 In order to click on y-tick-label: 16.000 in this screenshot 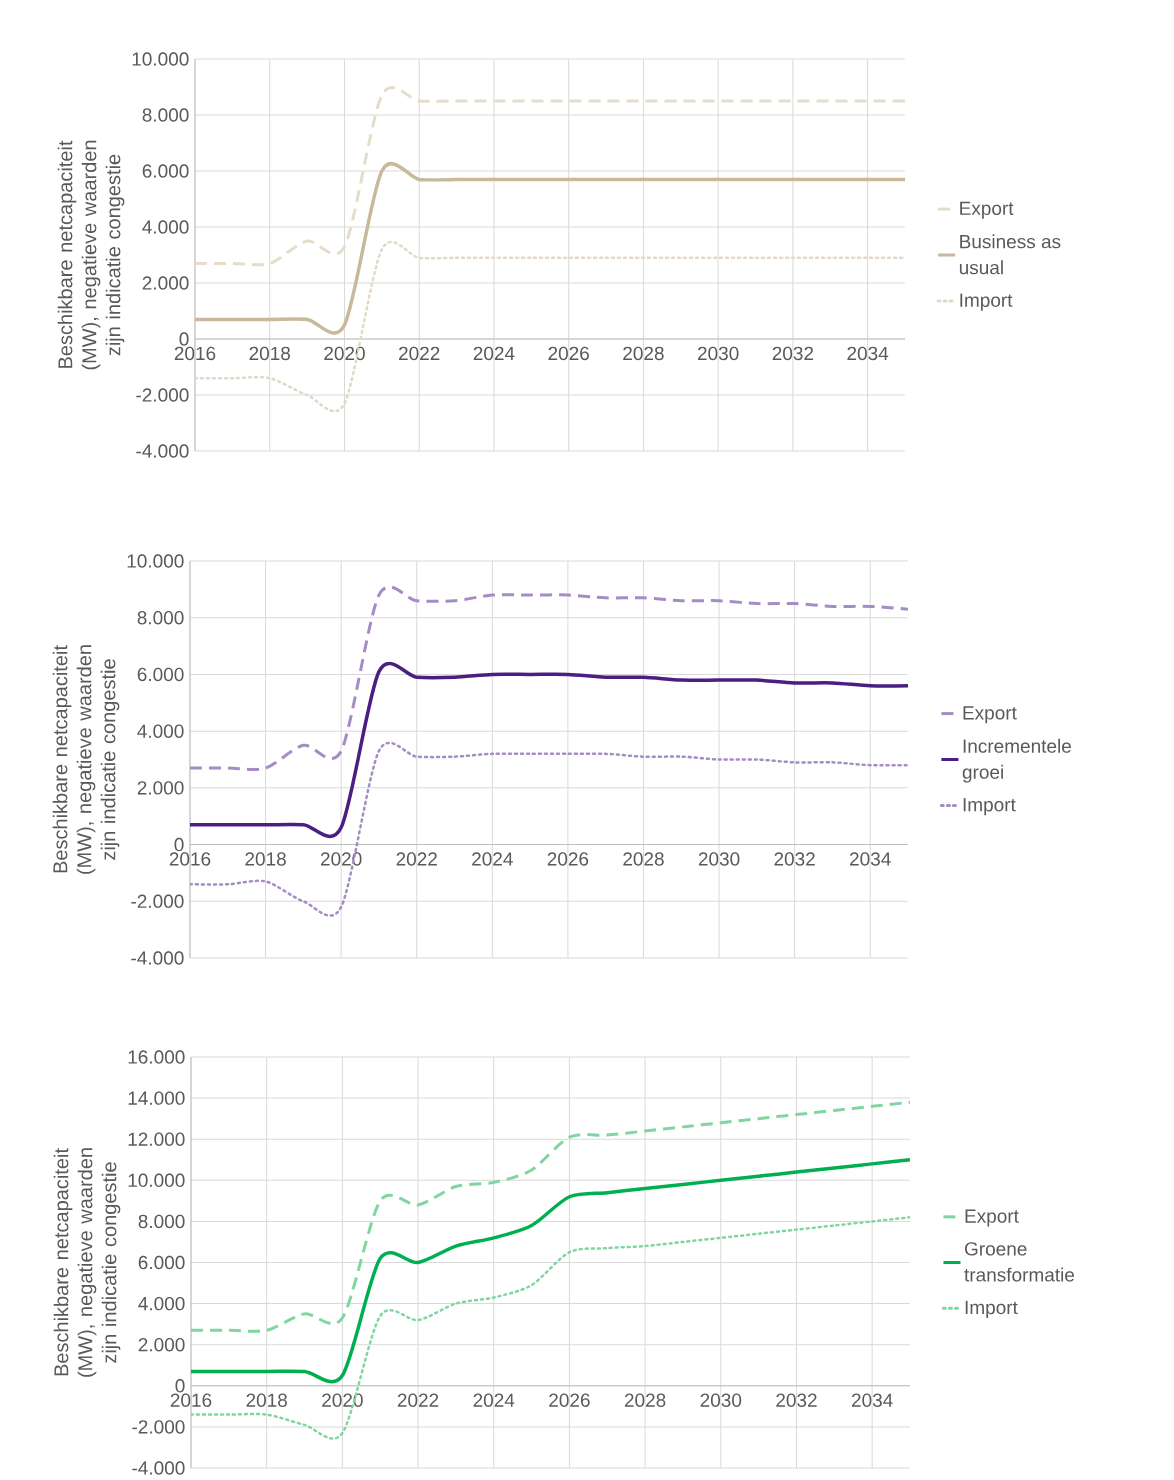, I will do `click(156, 1057)`.